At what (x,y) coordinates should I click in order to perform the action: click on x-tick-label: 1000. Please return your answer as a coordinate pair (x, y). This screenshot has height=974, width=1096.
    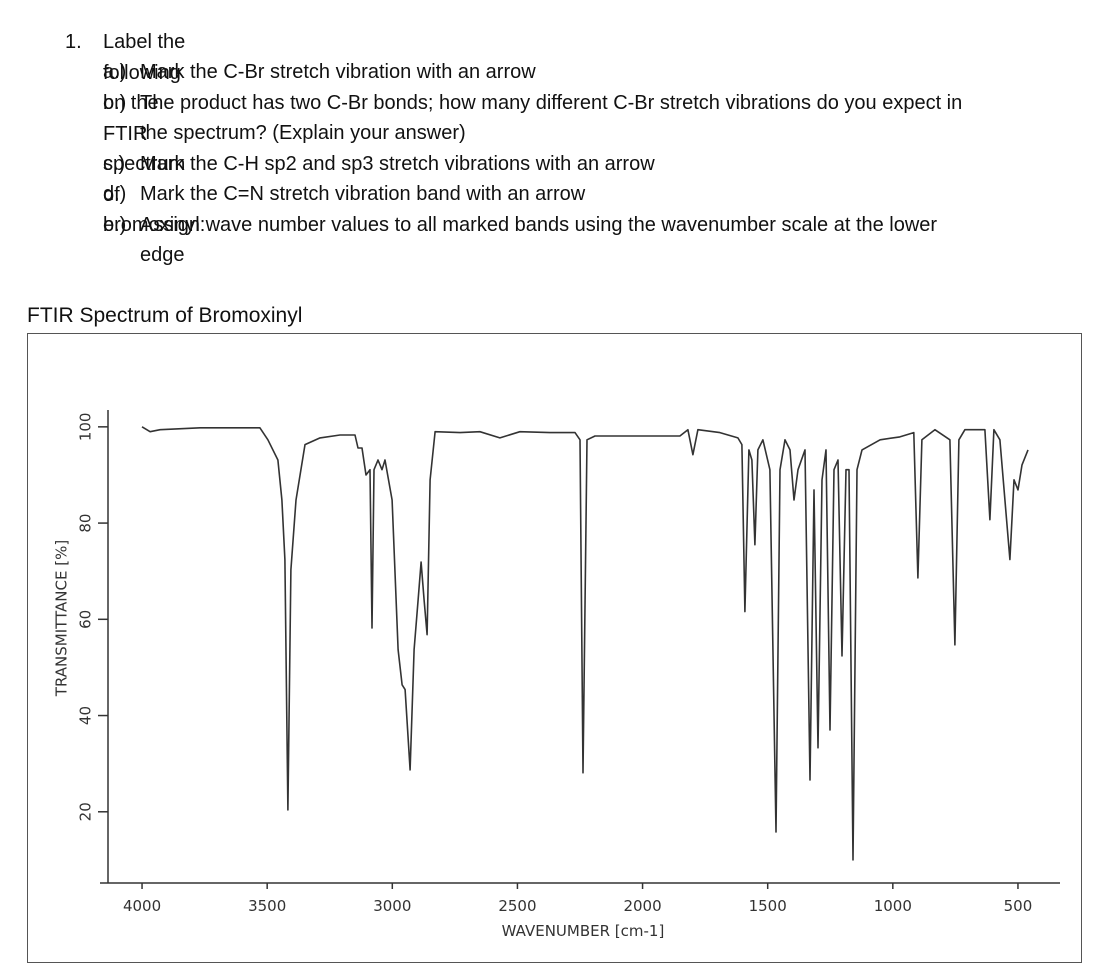
    Looking at the image, I should click on (893, 906).